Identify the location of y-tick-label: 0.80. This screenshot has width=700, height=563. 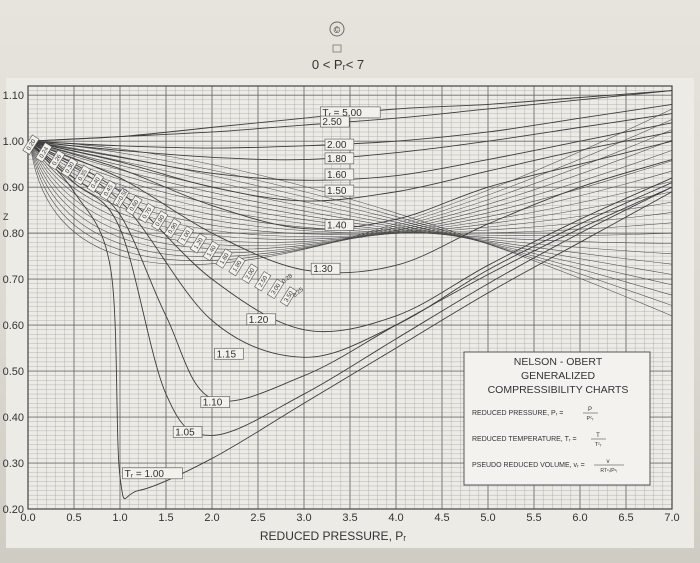
(13, 234).